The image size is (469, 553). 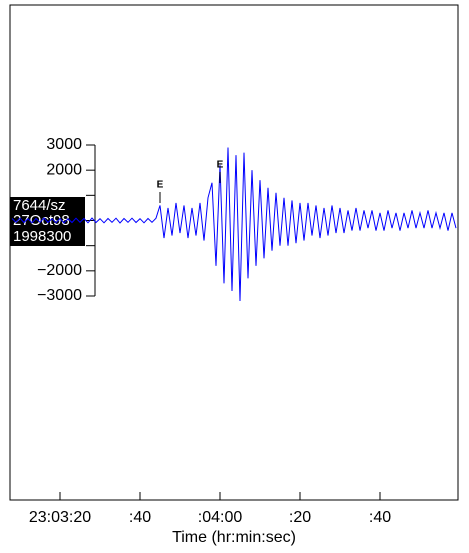 What do you see at coordinates (59, 270) in the screenshot?
I see `y-tick-label: −2000` at bounding box center [59, 270].